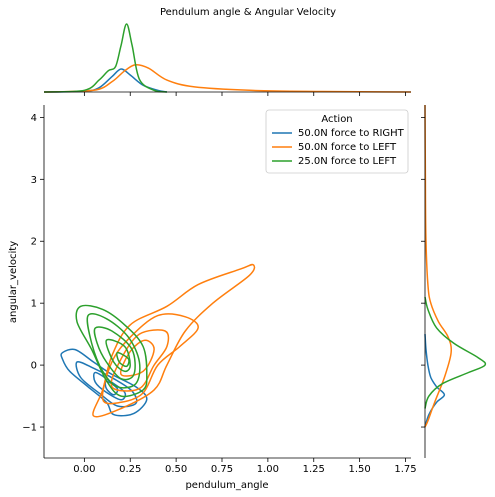  What do you see at coordinates (130, 469) in the screenshot?
I see `x-tick-label: 0.25` at bounding box center [130, 469].